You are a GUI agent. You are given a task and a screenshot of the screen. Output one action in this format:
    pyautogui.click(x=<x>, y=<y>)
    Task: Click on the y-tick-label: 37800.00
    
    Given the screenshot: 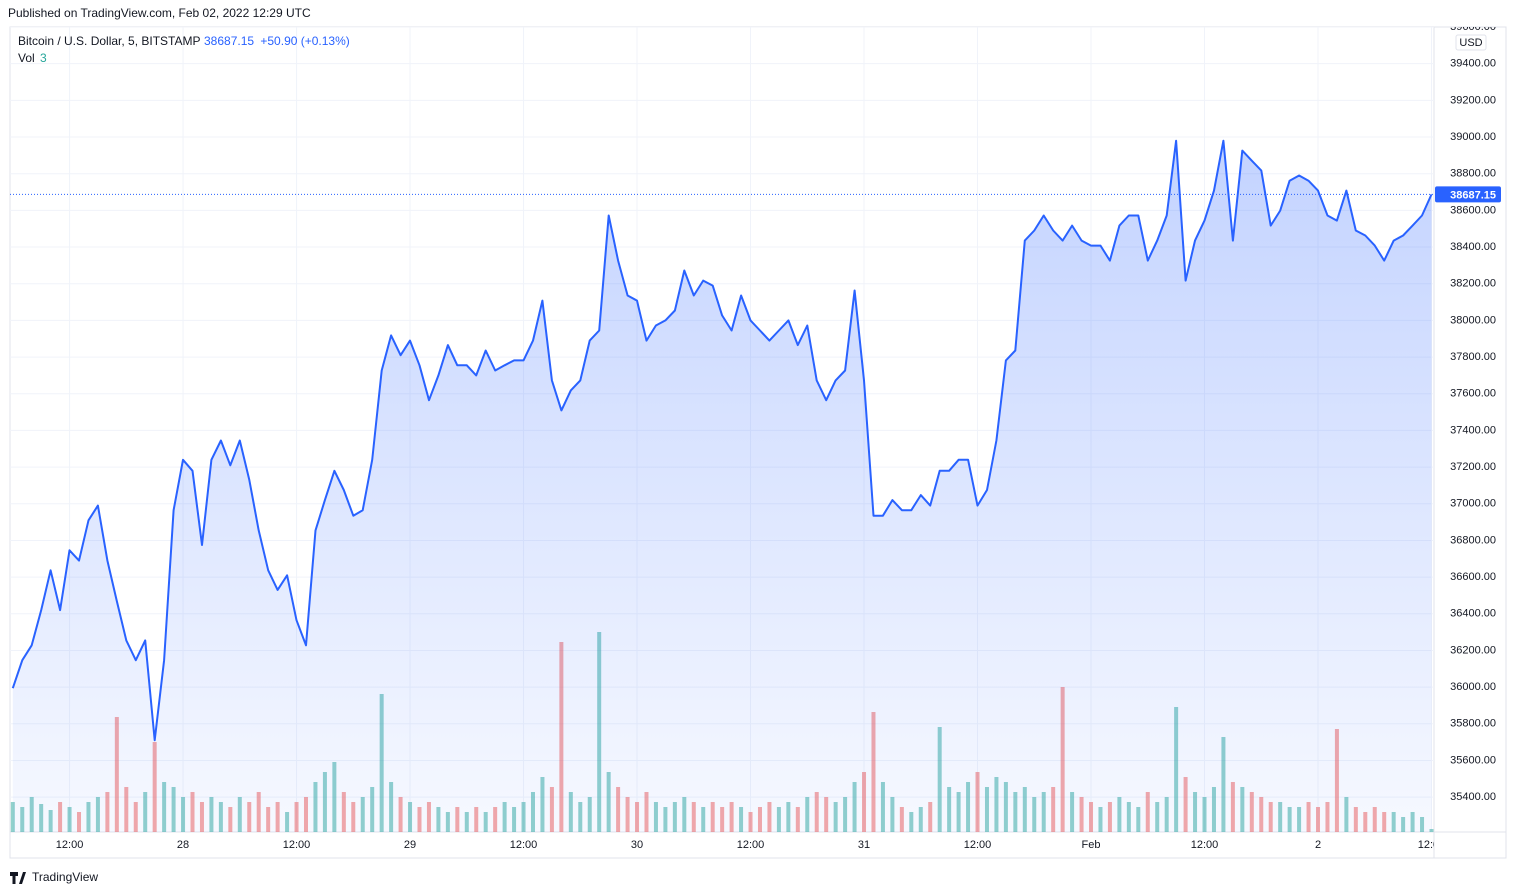 What is the action you would take?
    pyautogui.click(x=1473, y=357)
    